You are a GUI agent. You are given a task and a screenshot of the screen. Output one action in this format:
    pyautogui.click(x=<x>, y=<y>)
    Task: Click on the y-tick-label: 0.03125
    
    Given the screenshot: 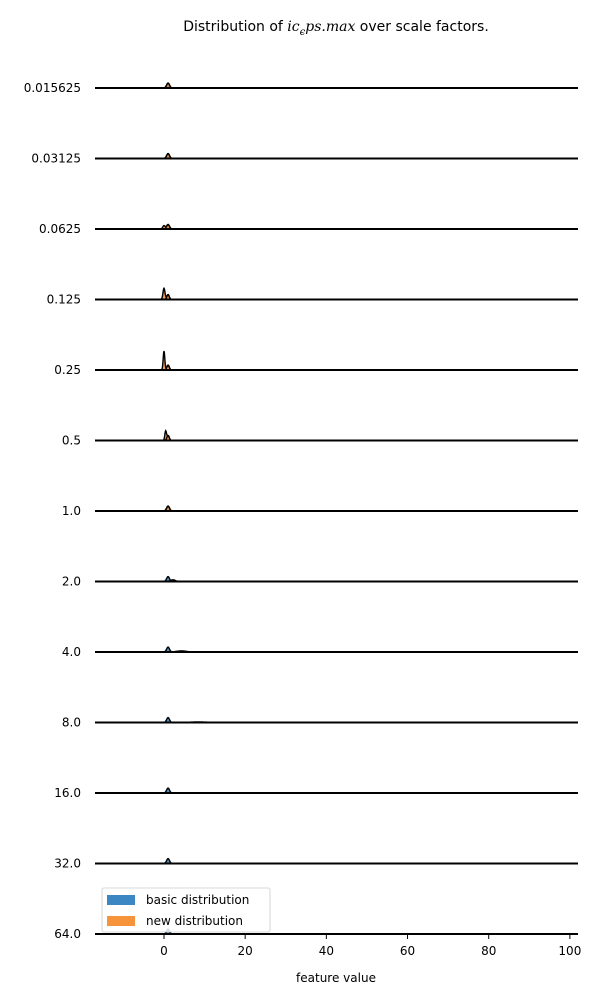 What is the action you would take?
    pyautogui.click(x=56, y=159)
    